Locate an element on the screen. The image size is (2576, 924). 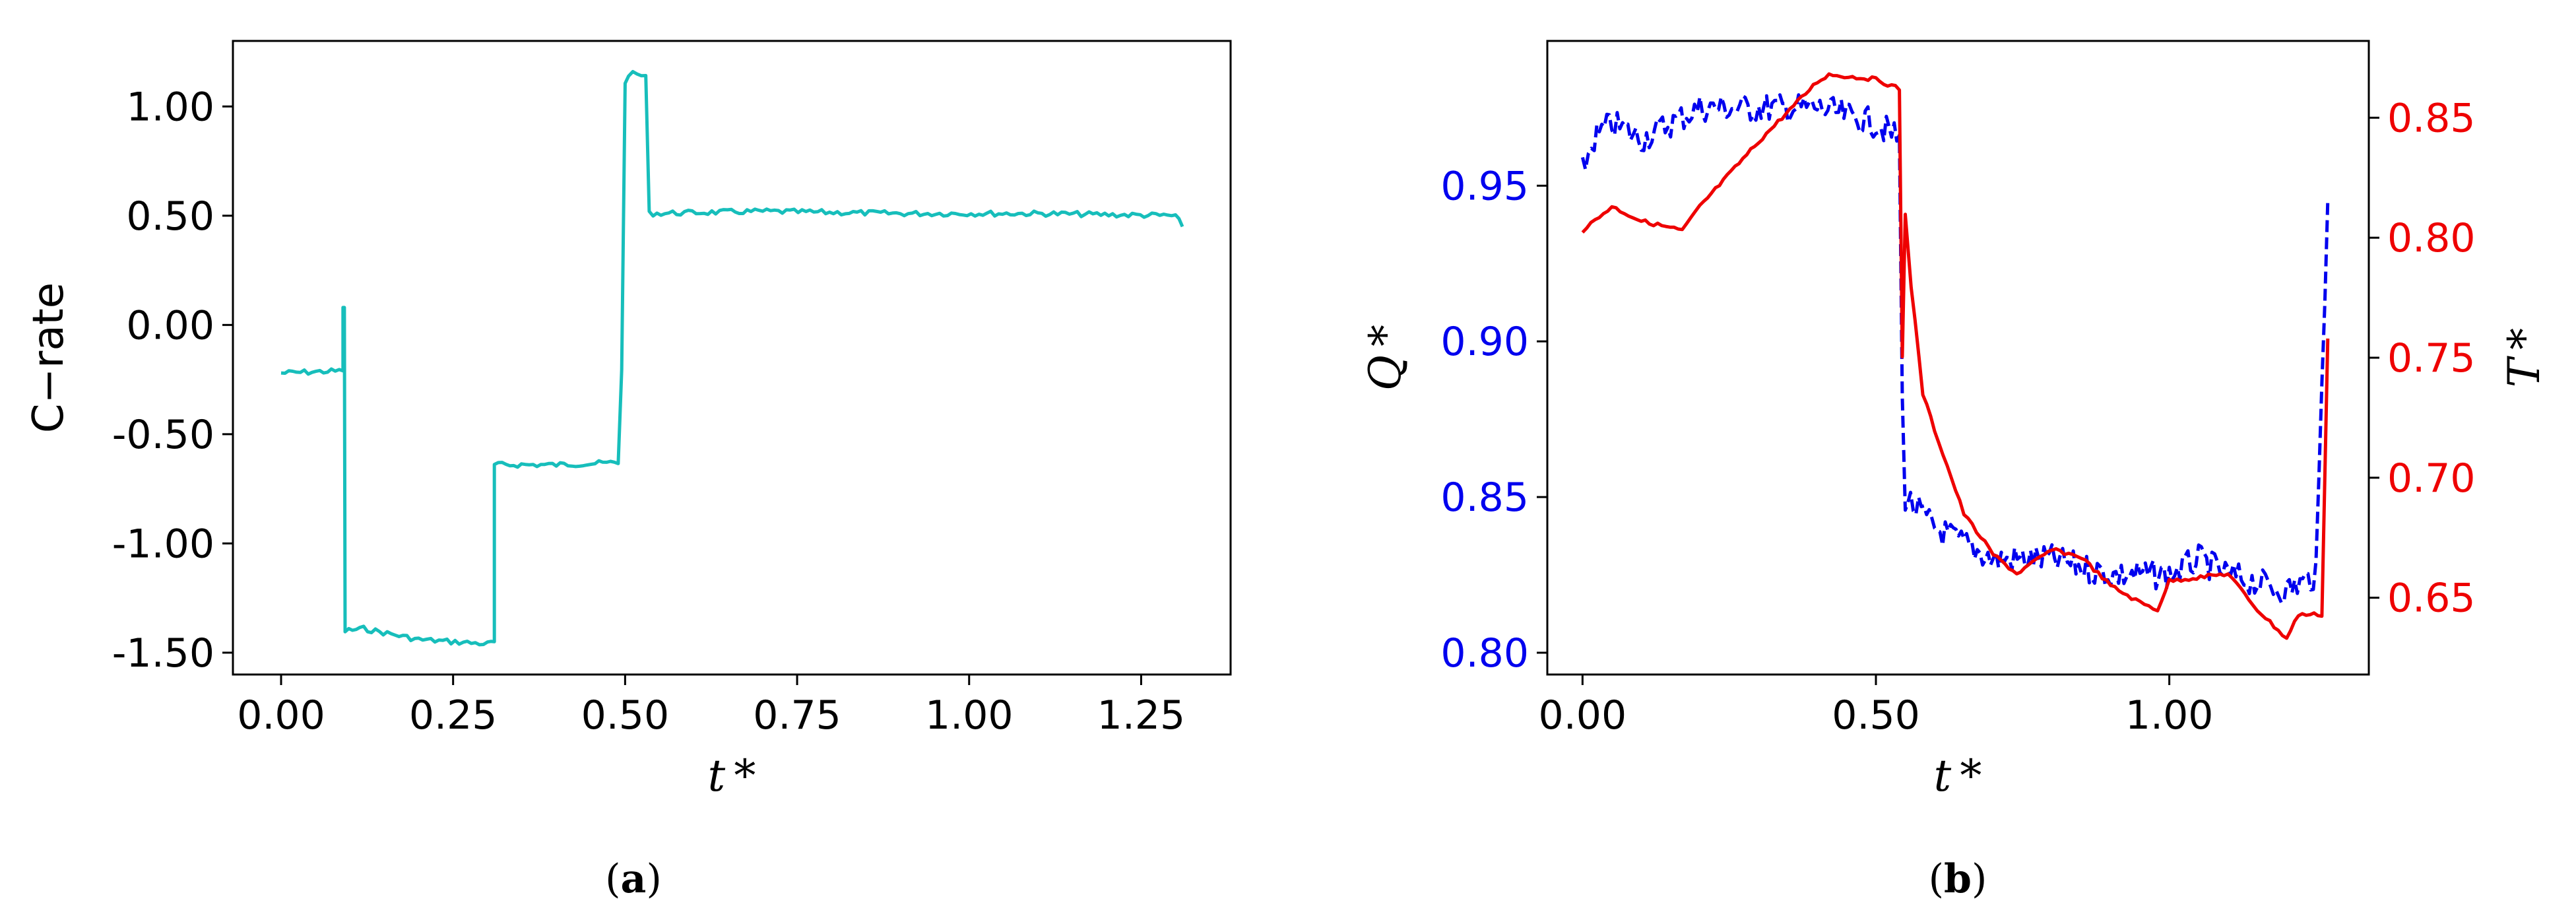
panel-b-right-y-tick-label: 0.80 is located at coordinates (2431, 238).